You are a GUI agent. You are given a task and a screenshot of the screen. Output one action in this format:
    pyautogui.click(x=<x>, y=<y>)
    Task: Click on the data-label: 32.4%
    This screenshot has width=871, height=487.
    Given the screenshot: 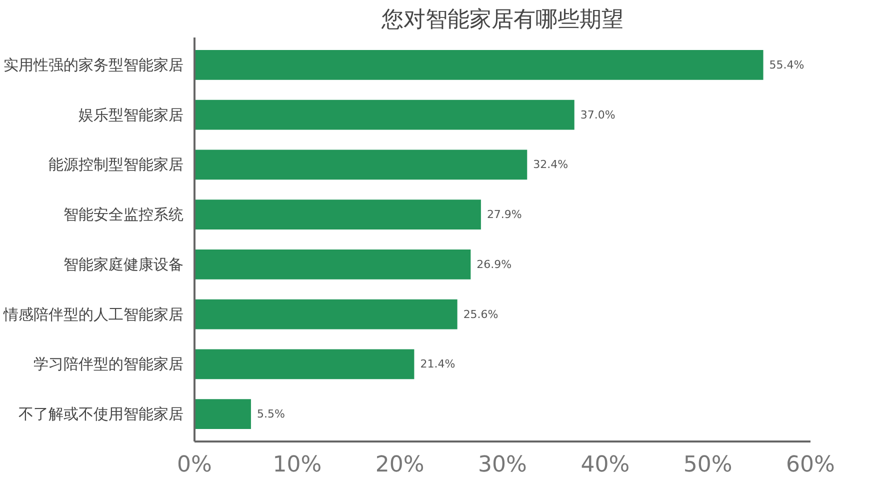 What is the action you would take?
    pyautogui.click(x=550, y=165)
    